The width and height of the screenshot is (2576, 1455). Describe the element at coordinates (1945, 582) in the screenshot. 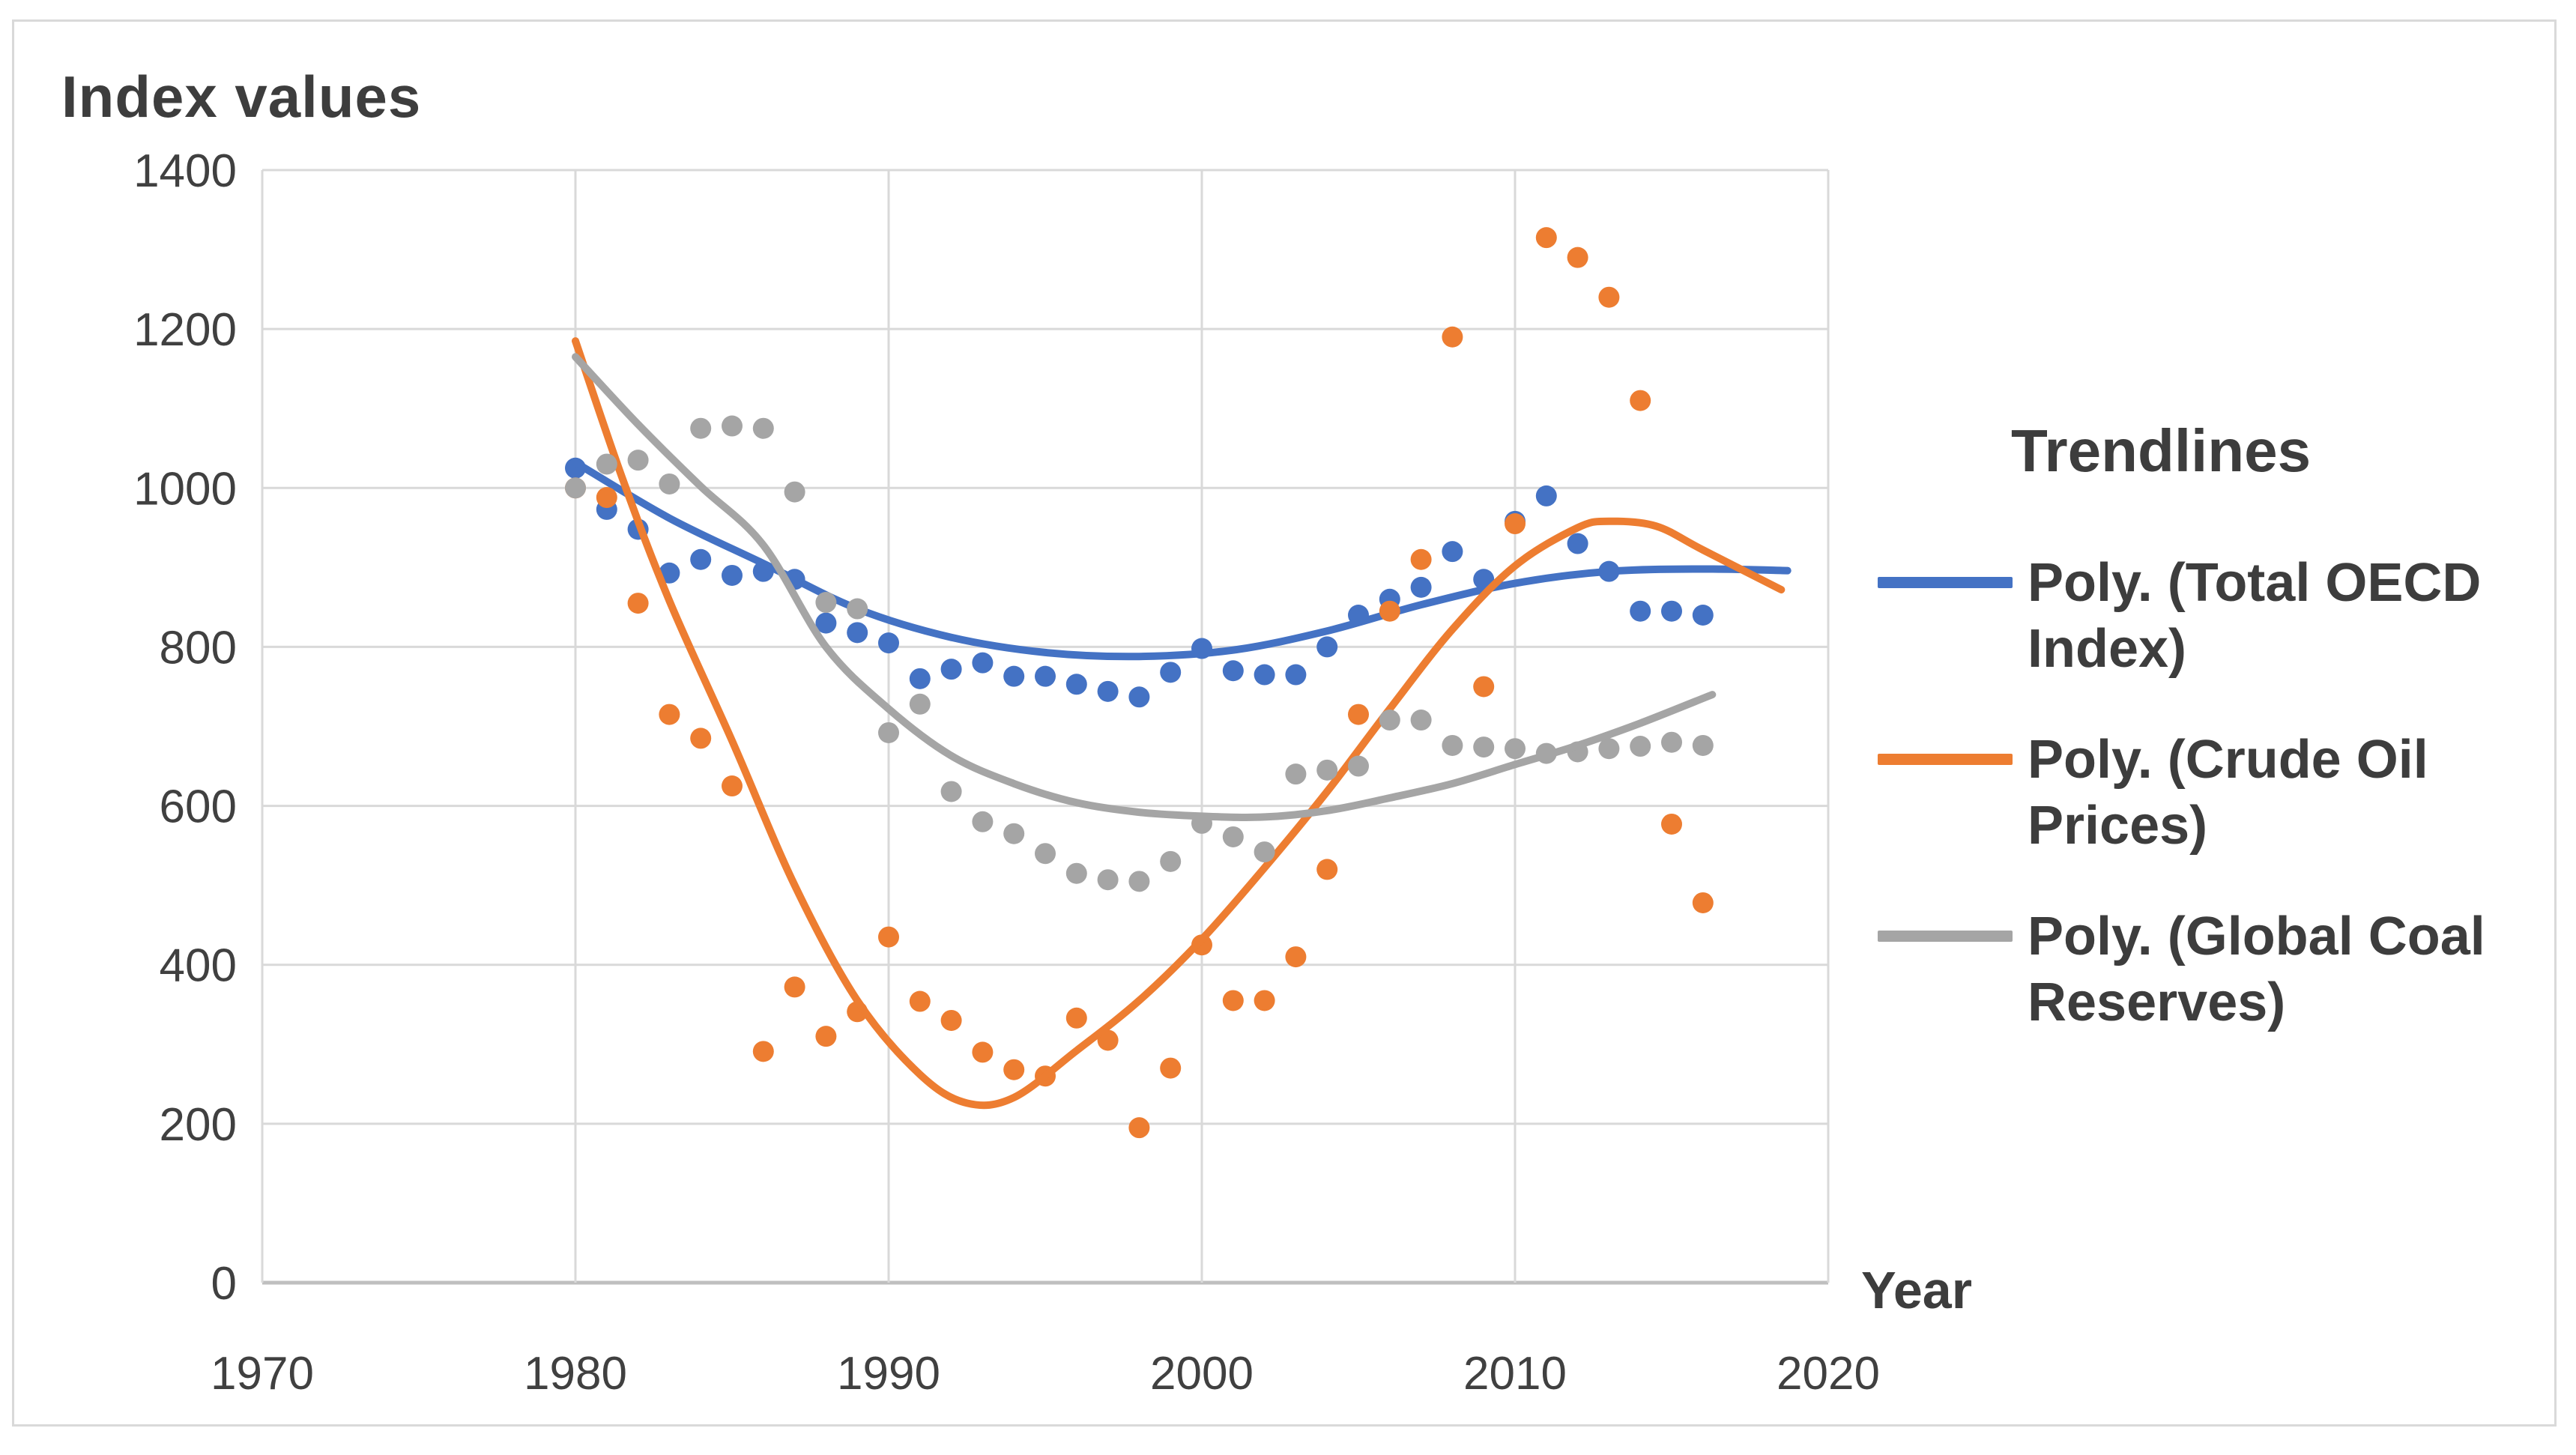

I see `trendline-swatch-oecd` at that location.